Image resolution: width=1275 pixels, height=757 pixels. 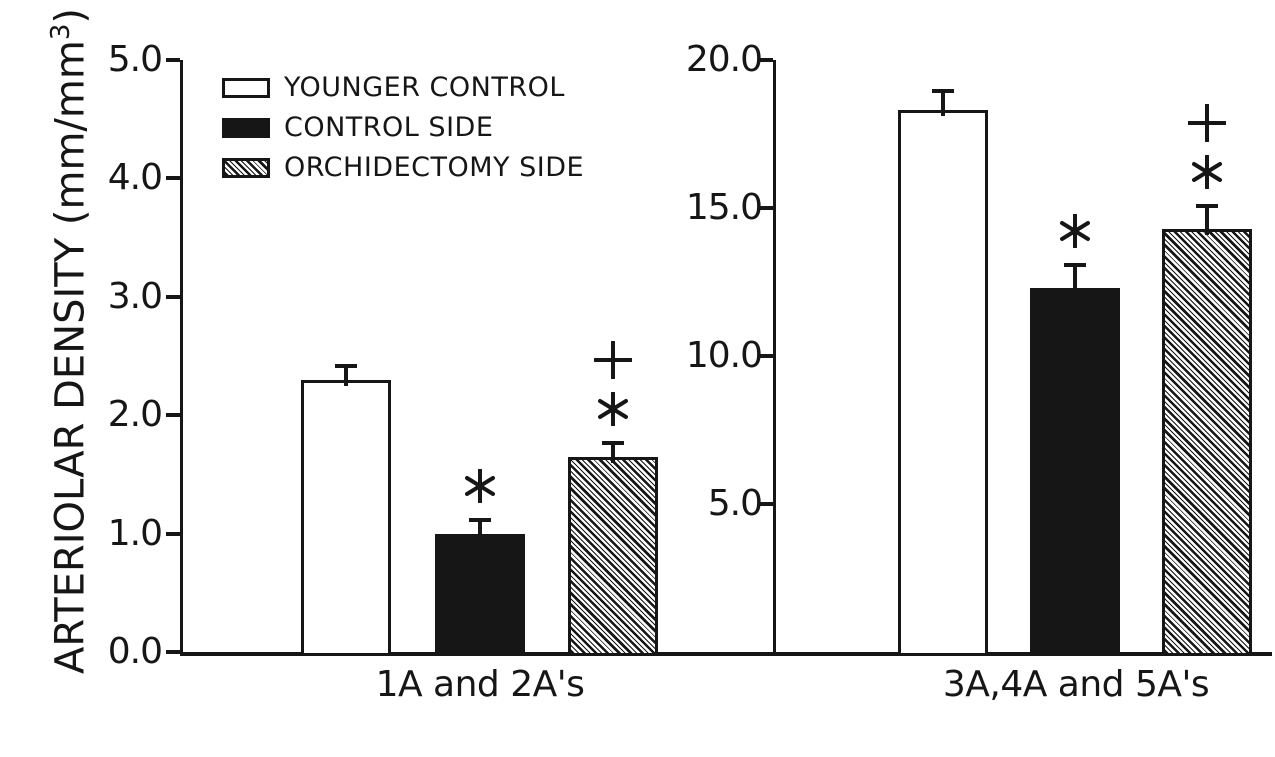 I want to click on x-axis-line, so click(x=726, y=654).